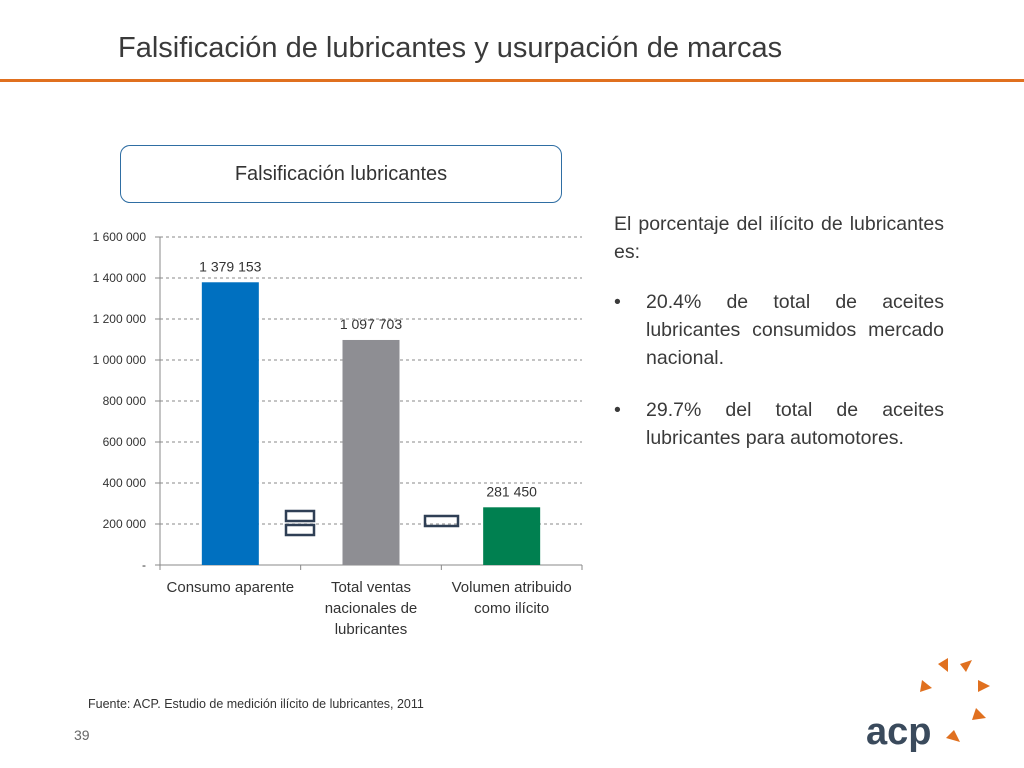  I want to click on greater-than-symbol, so click(441, 521).